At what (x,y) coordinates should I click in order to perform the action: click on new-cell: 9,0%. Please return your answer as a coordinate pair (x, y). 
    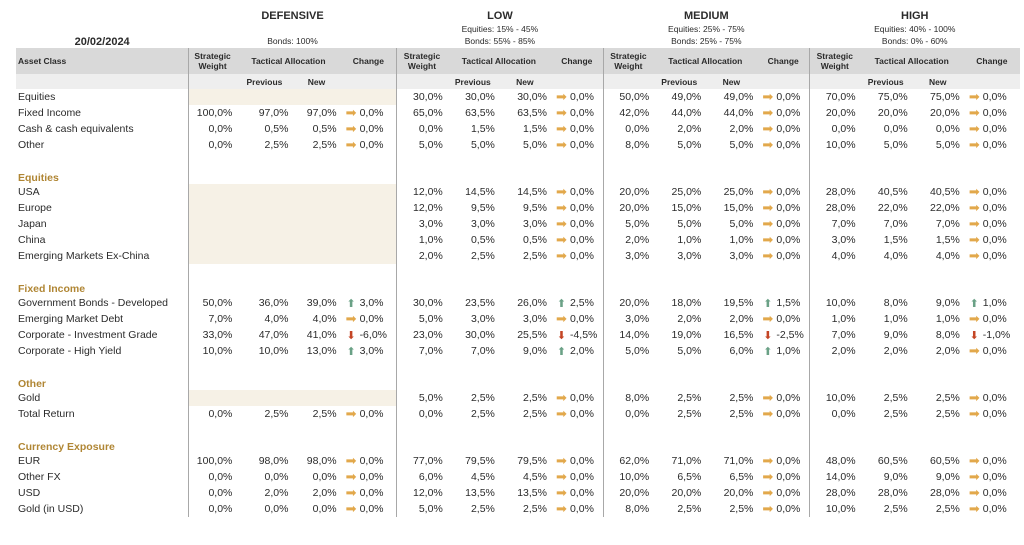
    Looking at the image, I should click on (947, 303).